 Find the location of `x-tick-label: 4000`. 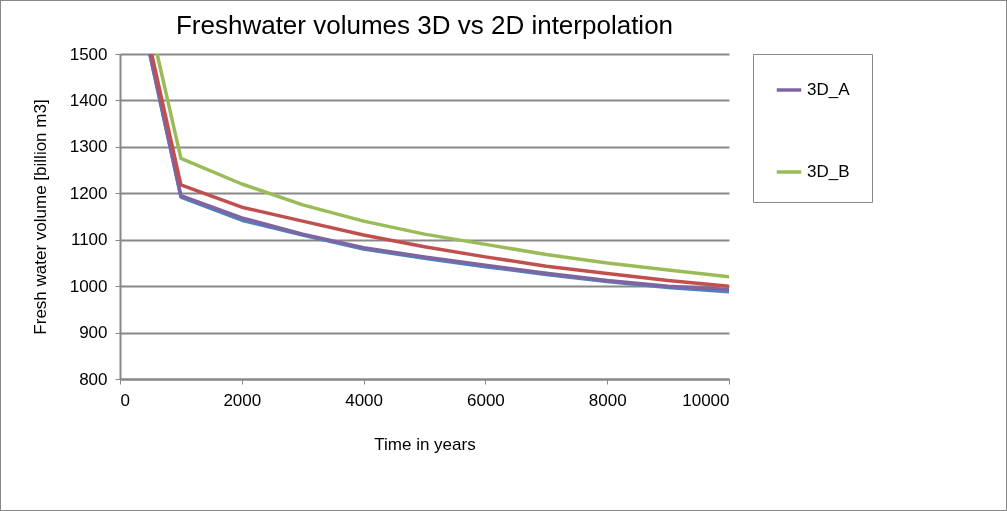

x-tick-label: 4000 is located at coordinates (364, 400).